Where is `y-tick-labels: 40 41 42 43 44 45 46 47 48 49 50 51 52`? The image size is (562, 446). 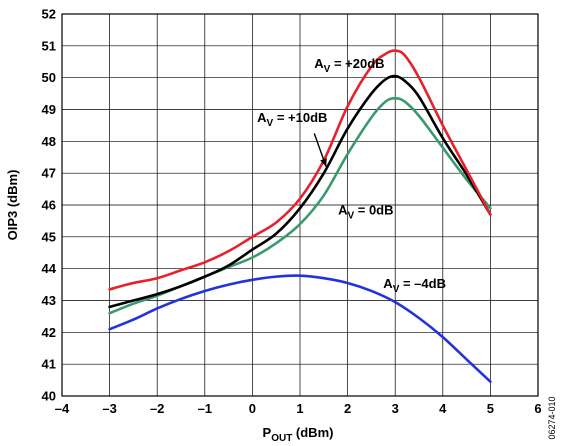 y-tick-labels: 40 41 42 43 44 45 46 47 48 49 50 51 52 is located at coordinates (49, 205).